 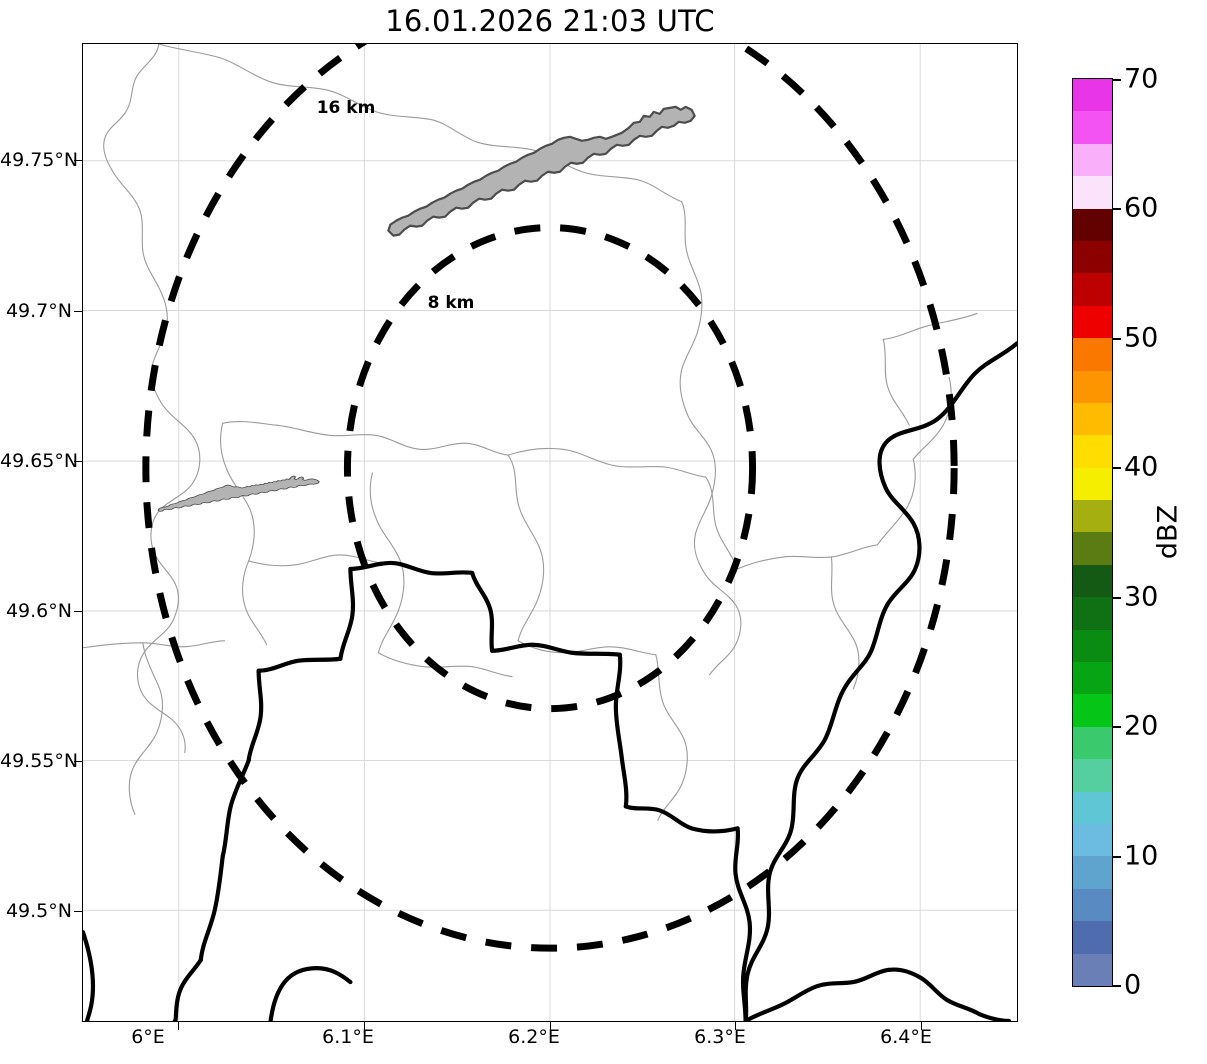 I want to click on y-tick-label: 49.5°N, so click(x=38, y=911).